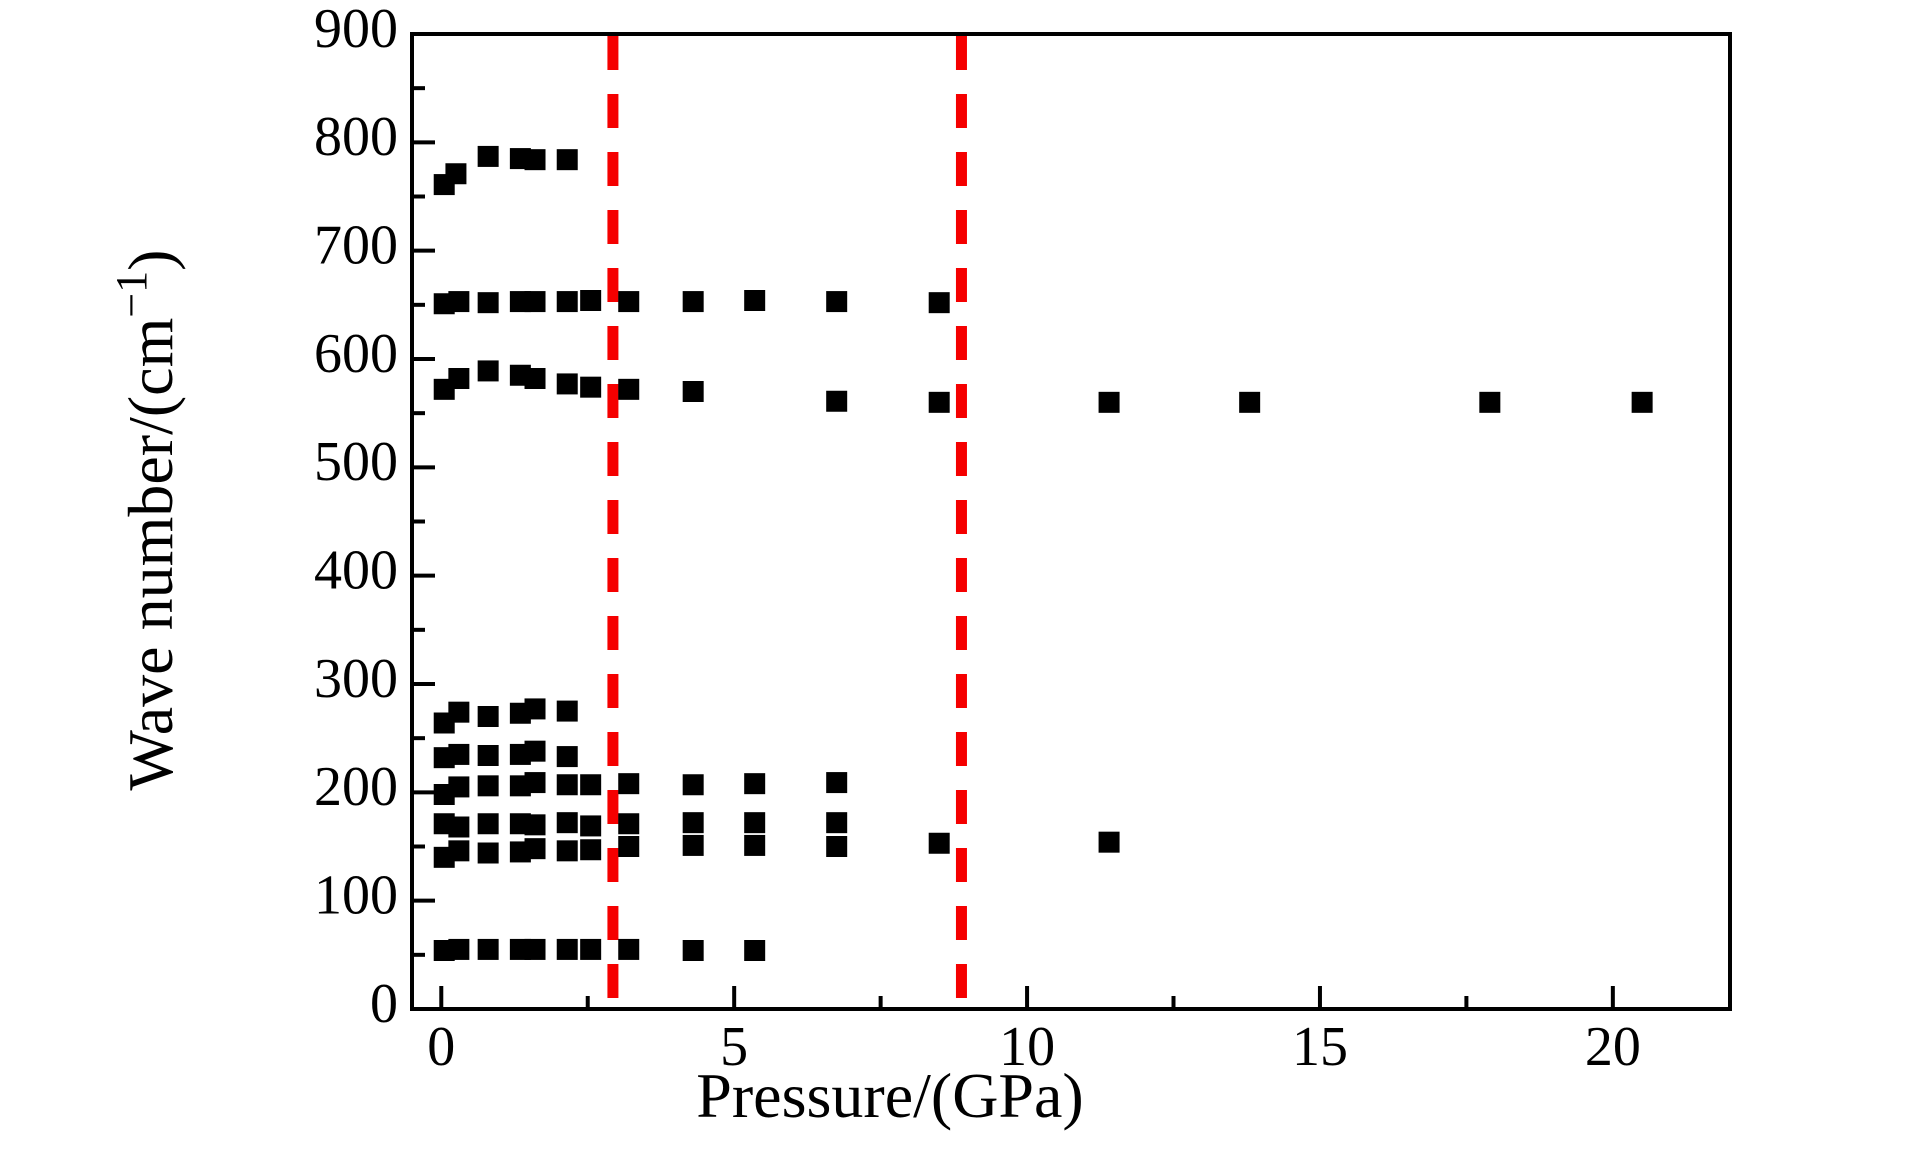 This screenshot has width=1923, height=1169. Describe the element at coordinates (356, 571) in the screenshot. I see `y-tick-label: 400` at that location.